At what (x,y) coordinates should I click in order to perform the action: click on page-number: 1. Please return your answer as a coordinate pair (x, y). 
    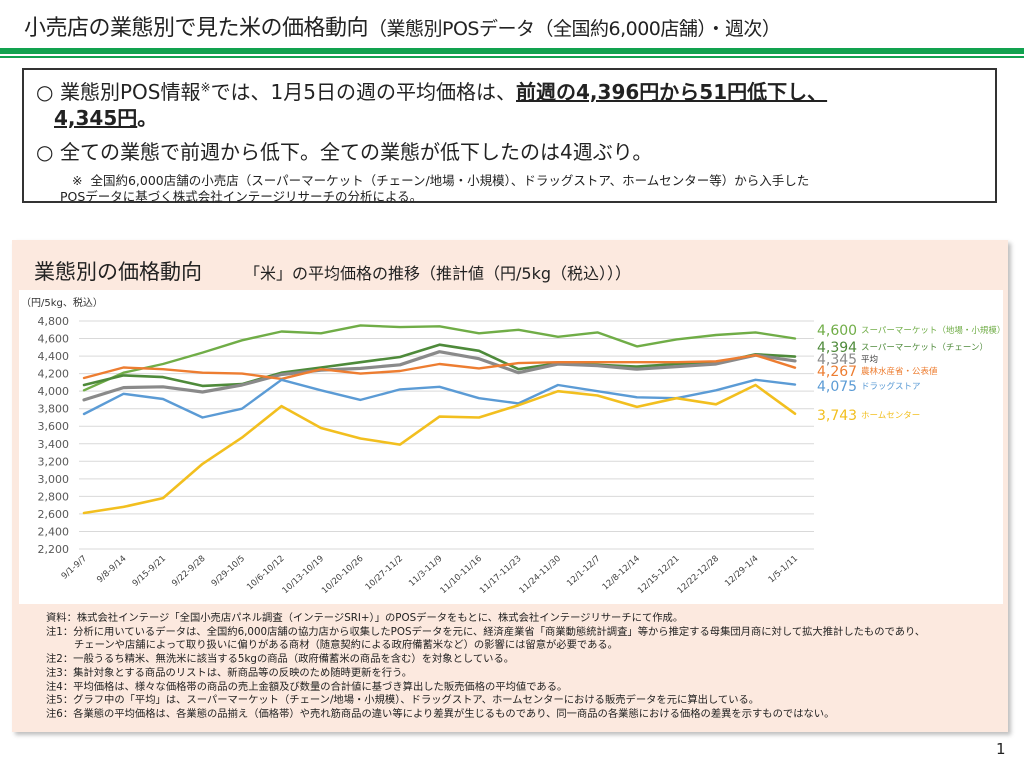
    Looking at the image, I should click on (1001, 749).